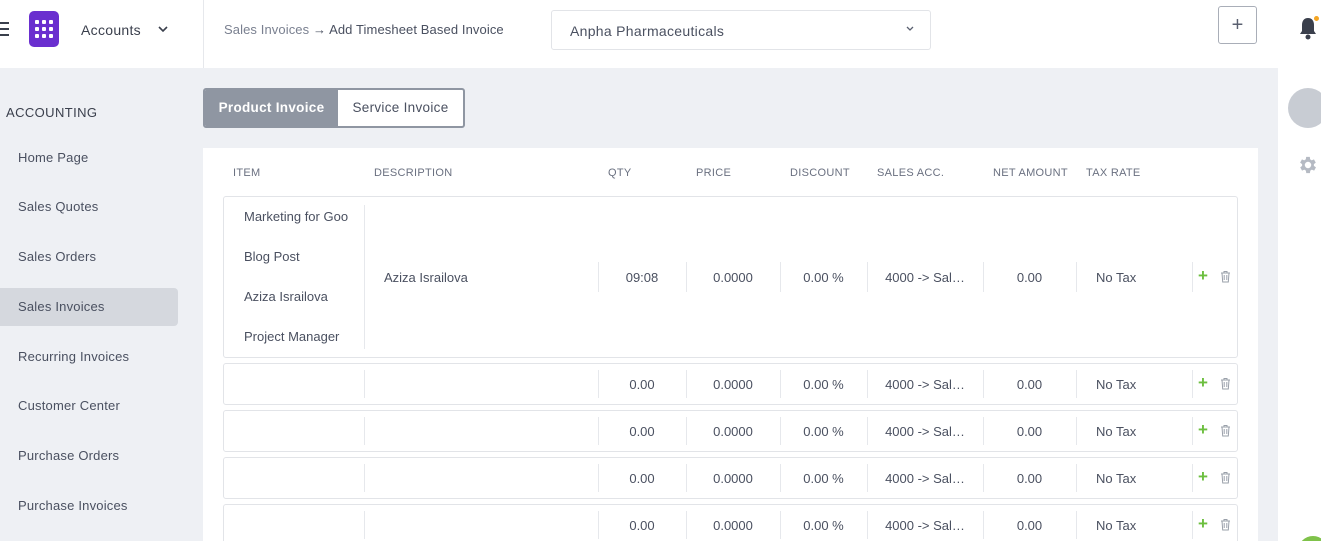 Image resolution: width=1321 pixels, height=541 pixels. What do you see at coordinates (1308, 165) in the screenshot?
I see `gear-icon` at bounding box center [1308, 165].